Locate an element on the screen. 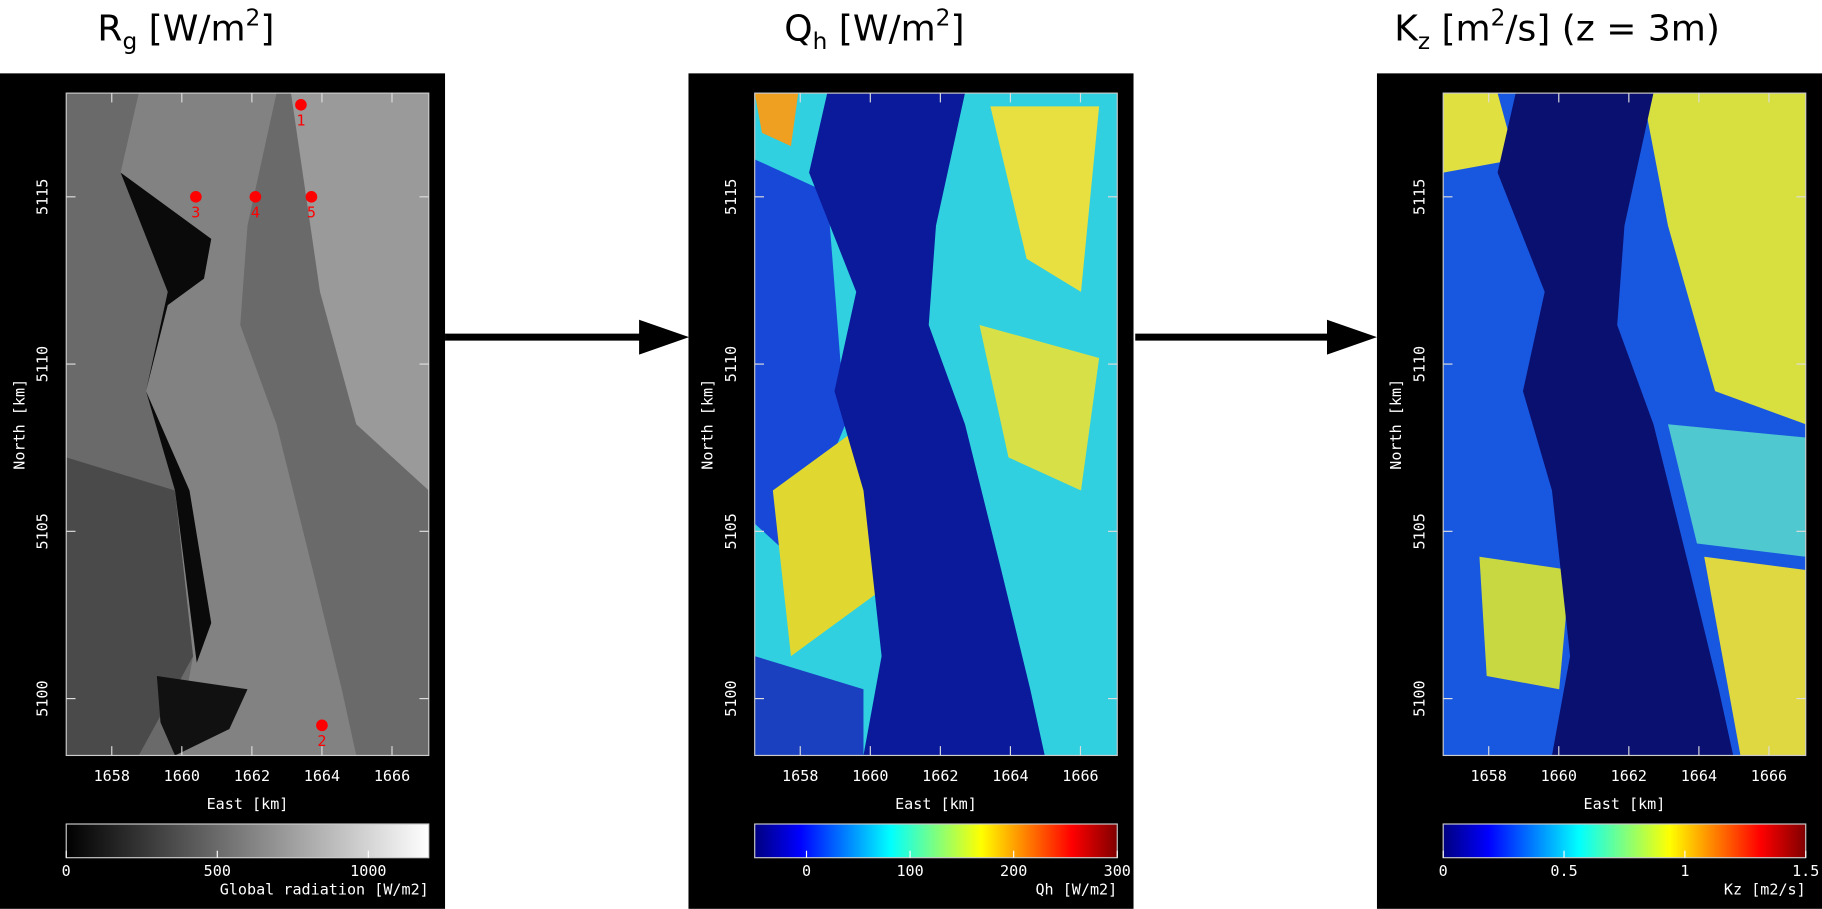 This screenshot has height=909, width=1822. title-part: g is located at coordinates (129, 40).